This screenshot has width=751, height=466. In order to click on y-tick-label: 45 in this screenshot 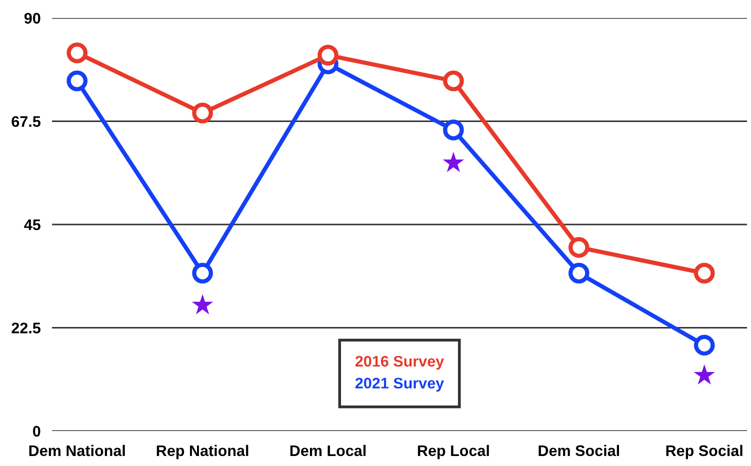, I will do `click(32, 225)`.